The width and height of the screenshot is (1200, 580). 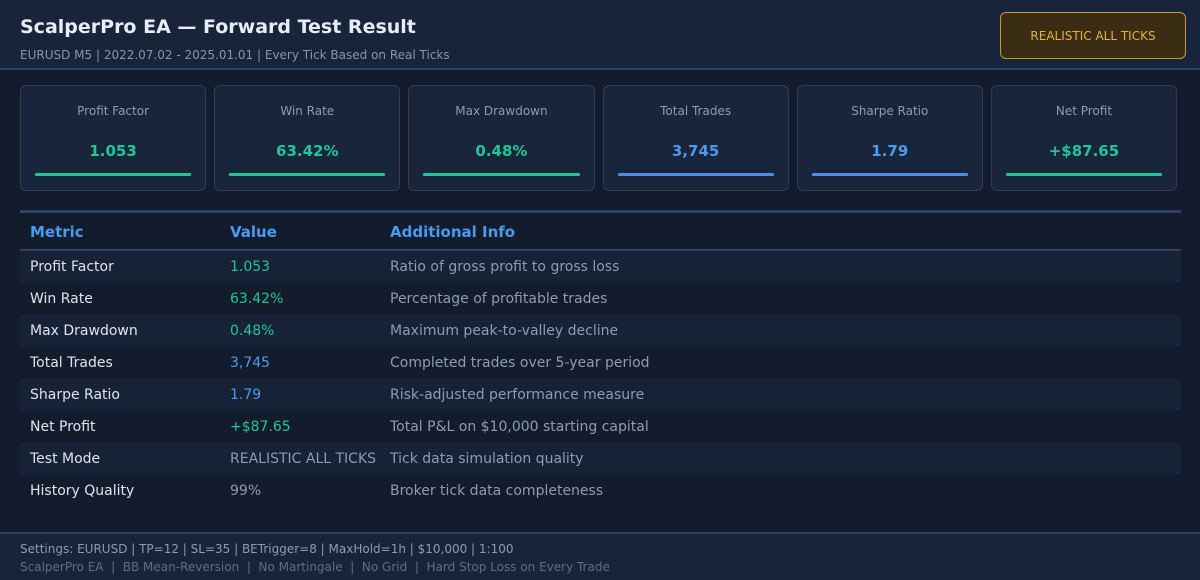 What do you see at coordinates (504, 331) in the screenshot?
I see `info-cell: Maximum peak-to-valley decline` at bounding box center [504, 331].